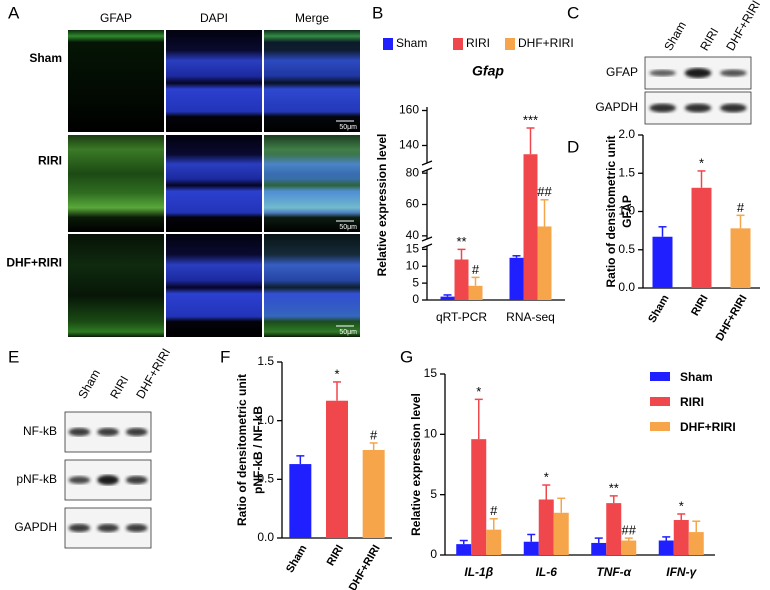  I want to click on y-tick-label: 40, so click(413, 235).